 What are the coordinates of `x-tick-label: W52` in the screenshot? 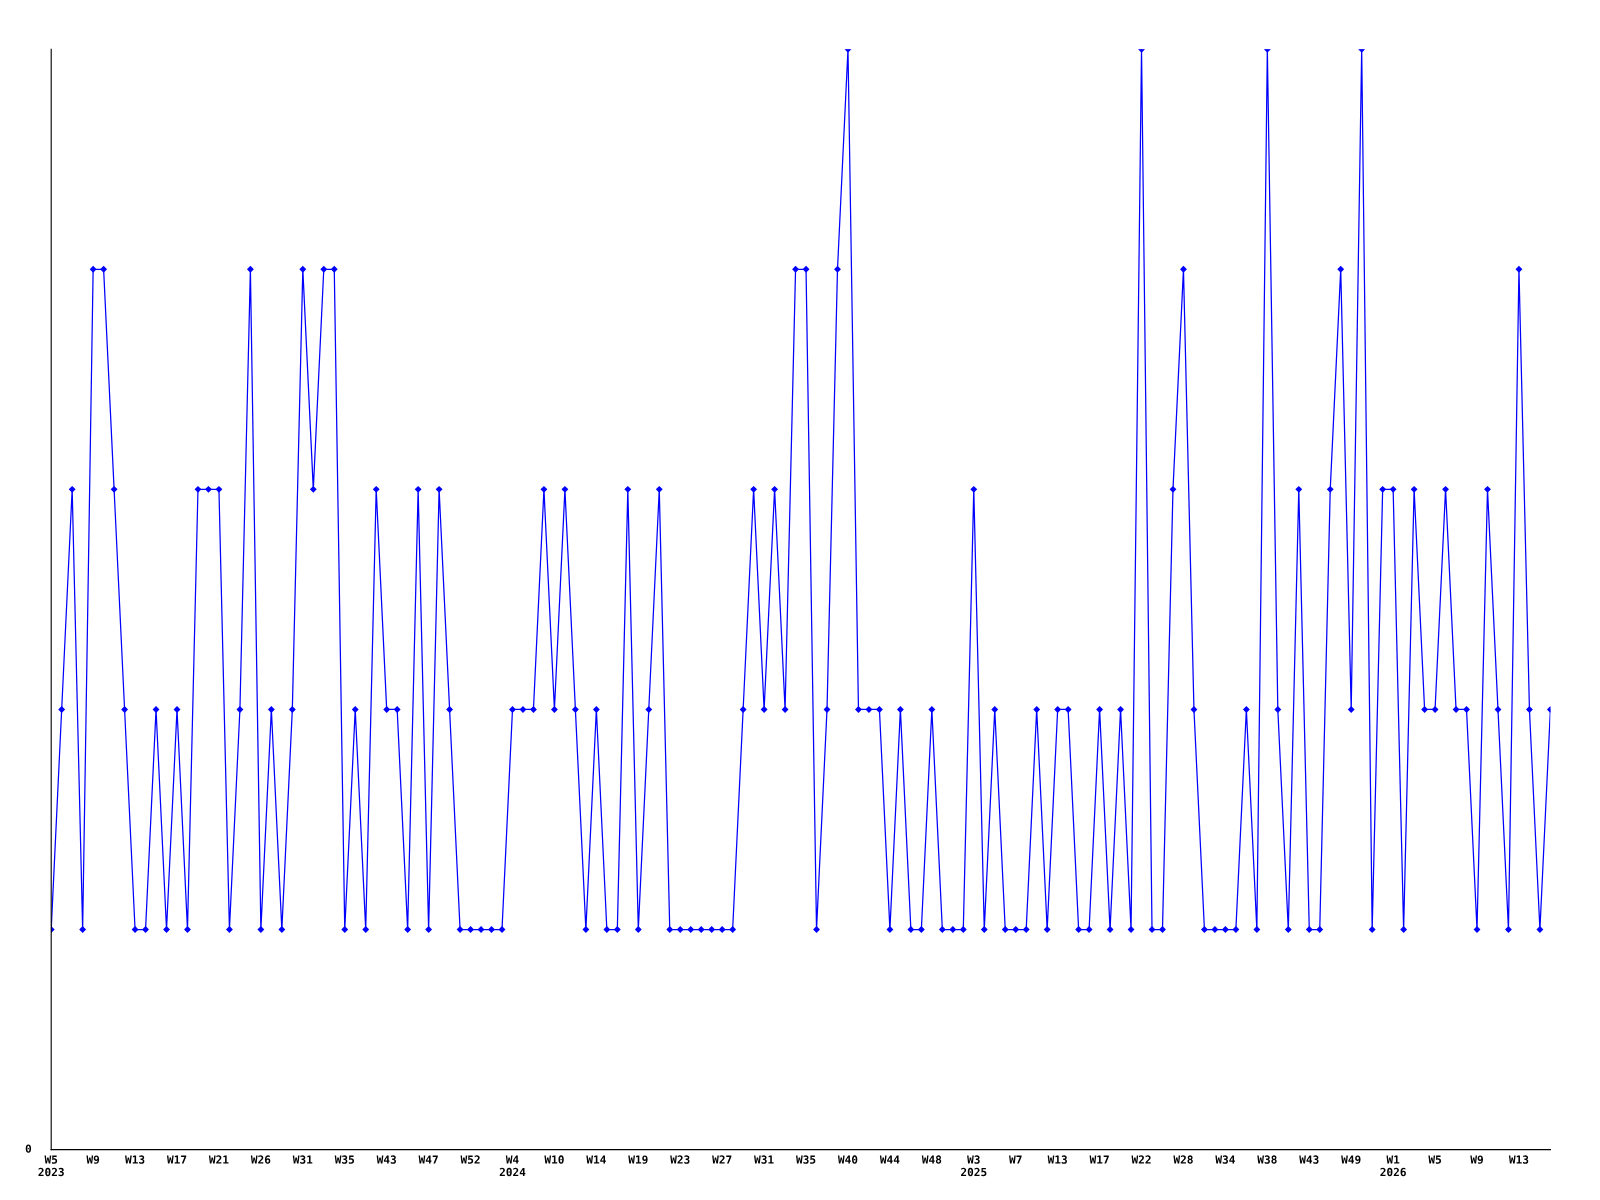 It's located at (470, 1159).